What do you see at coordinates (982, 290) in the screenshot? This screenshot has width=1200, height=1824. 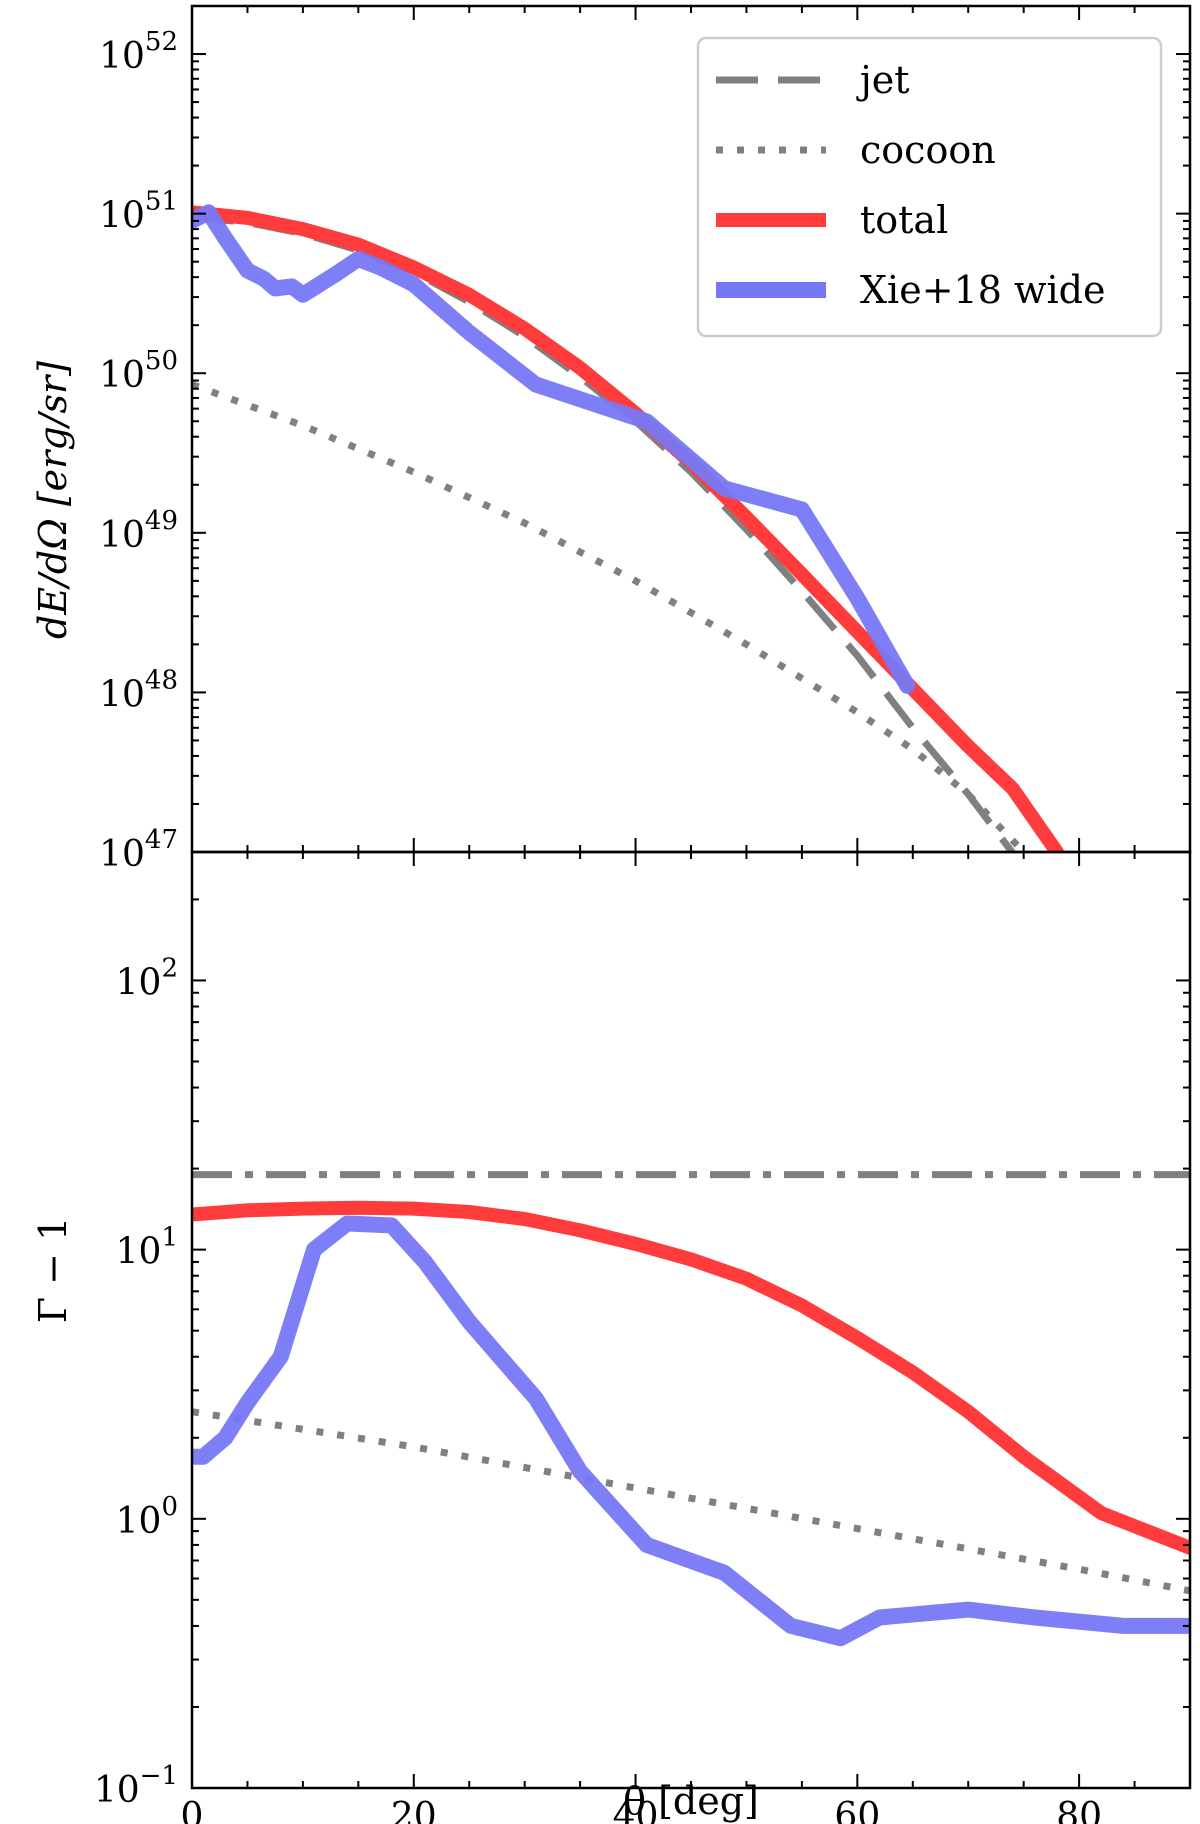 I see `legend-label-xie-18-wide: Xie+18 wide` at bounding box center [982, 290].